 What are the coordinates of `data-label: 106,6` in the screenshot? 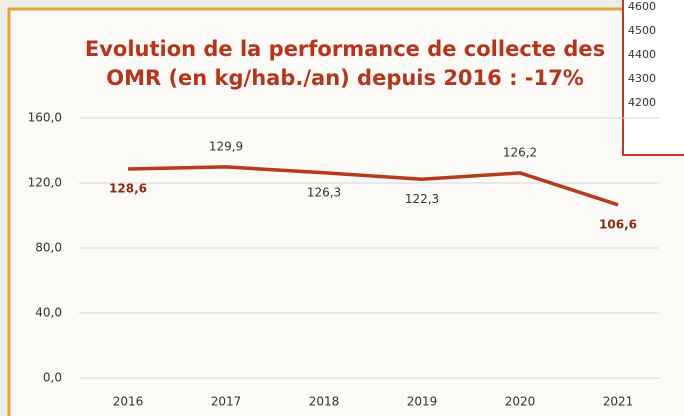 It's located at (618, 224).